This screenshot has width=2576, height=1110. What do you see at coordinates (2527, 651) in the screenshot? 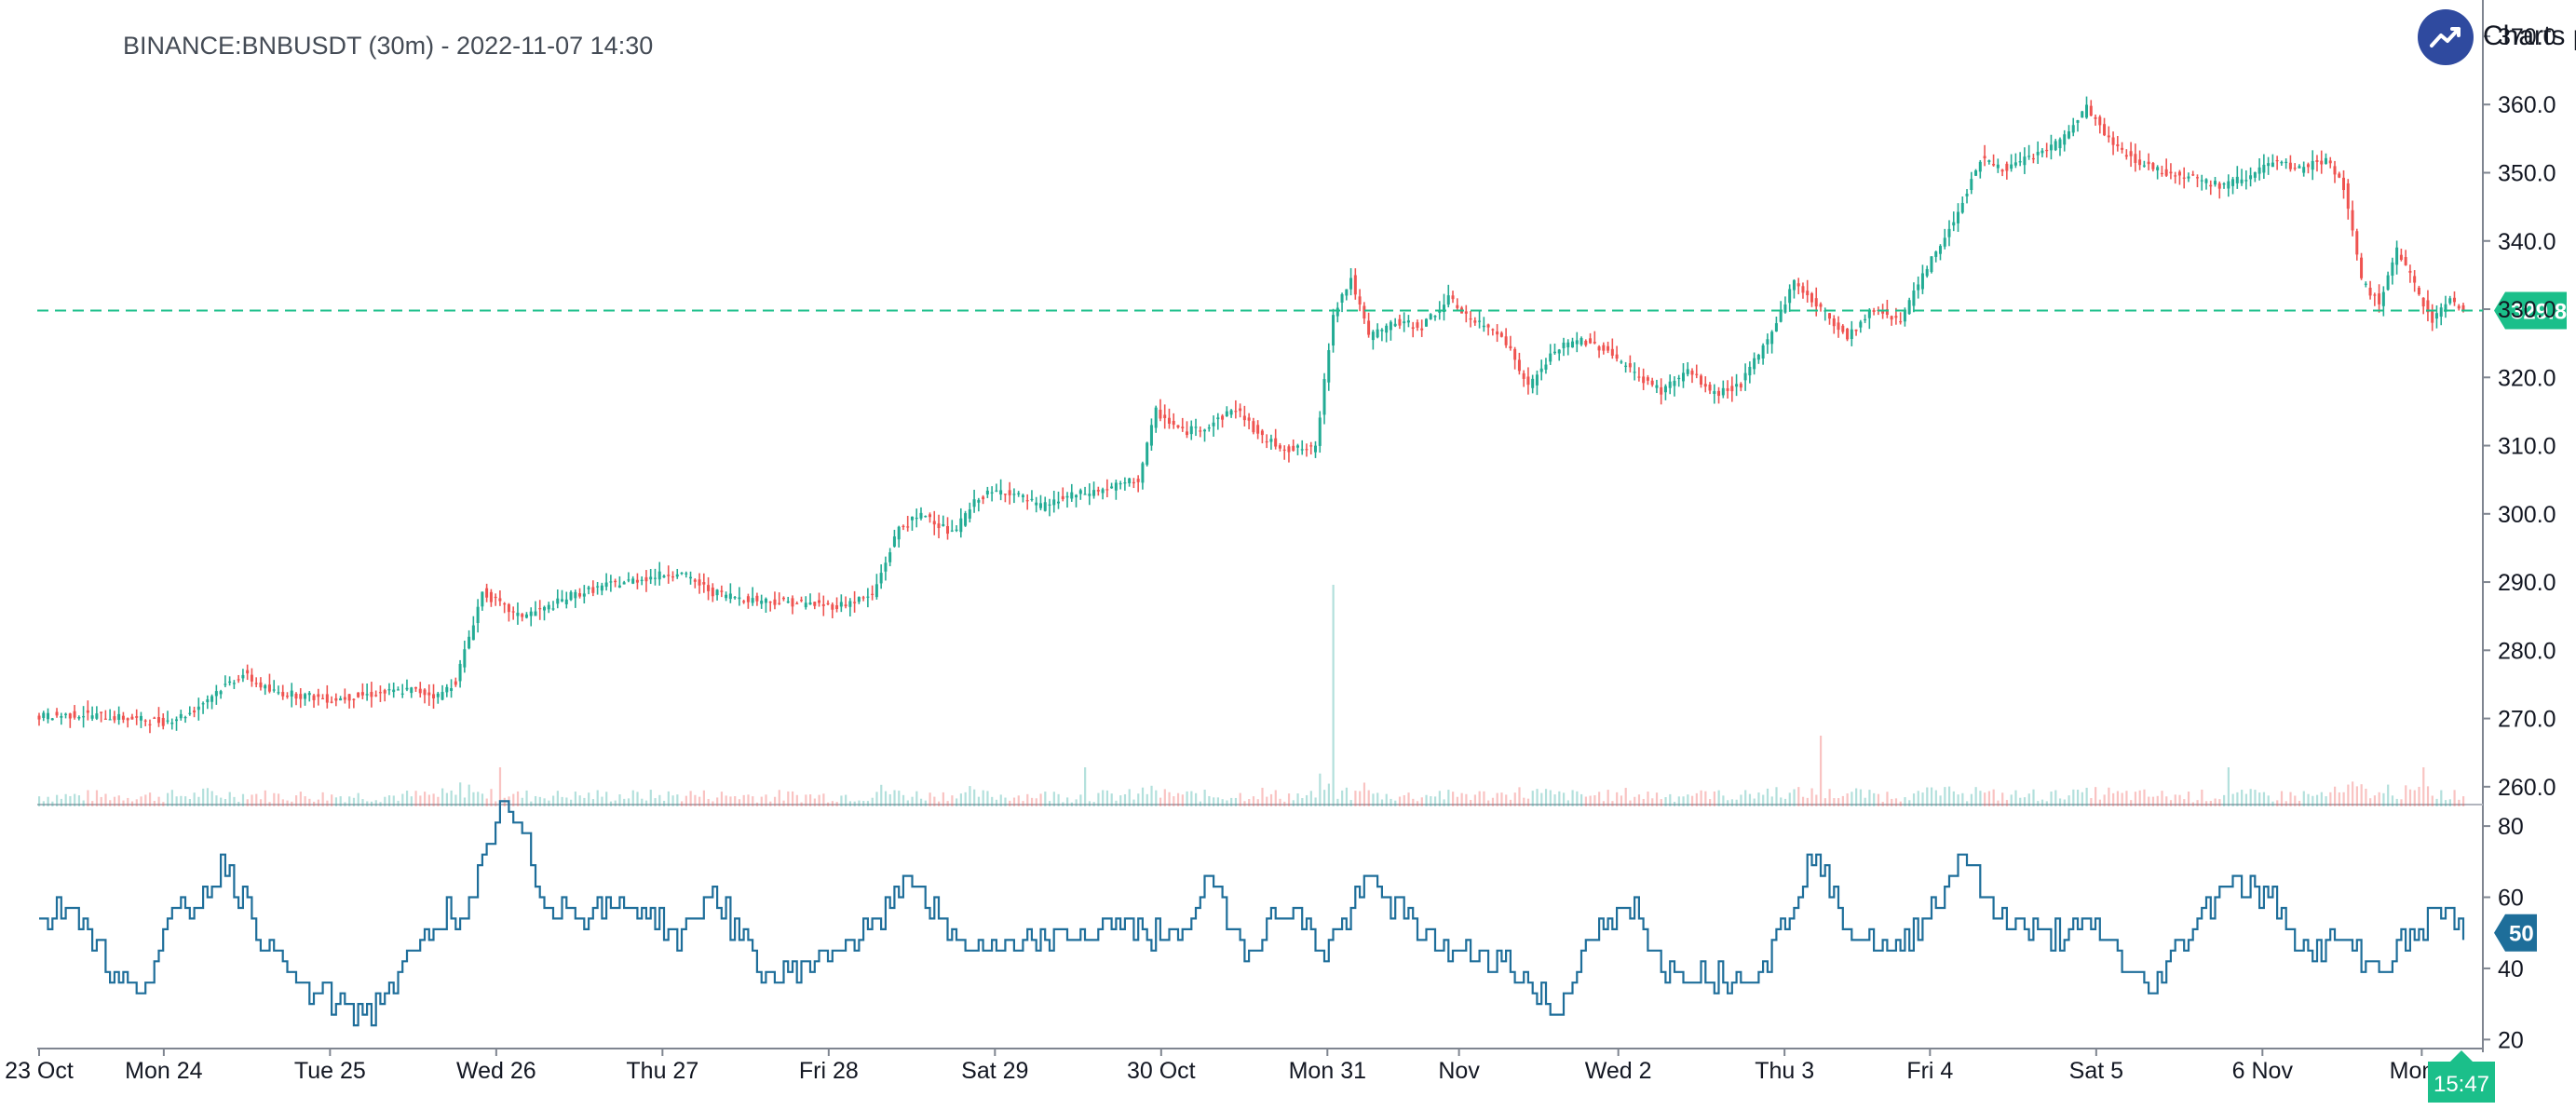
I see `price-tick-label: 280.0` at bounding box center [2527, 651].